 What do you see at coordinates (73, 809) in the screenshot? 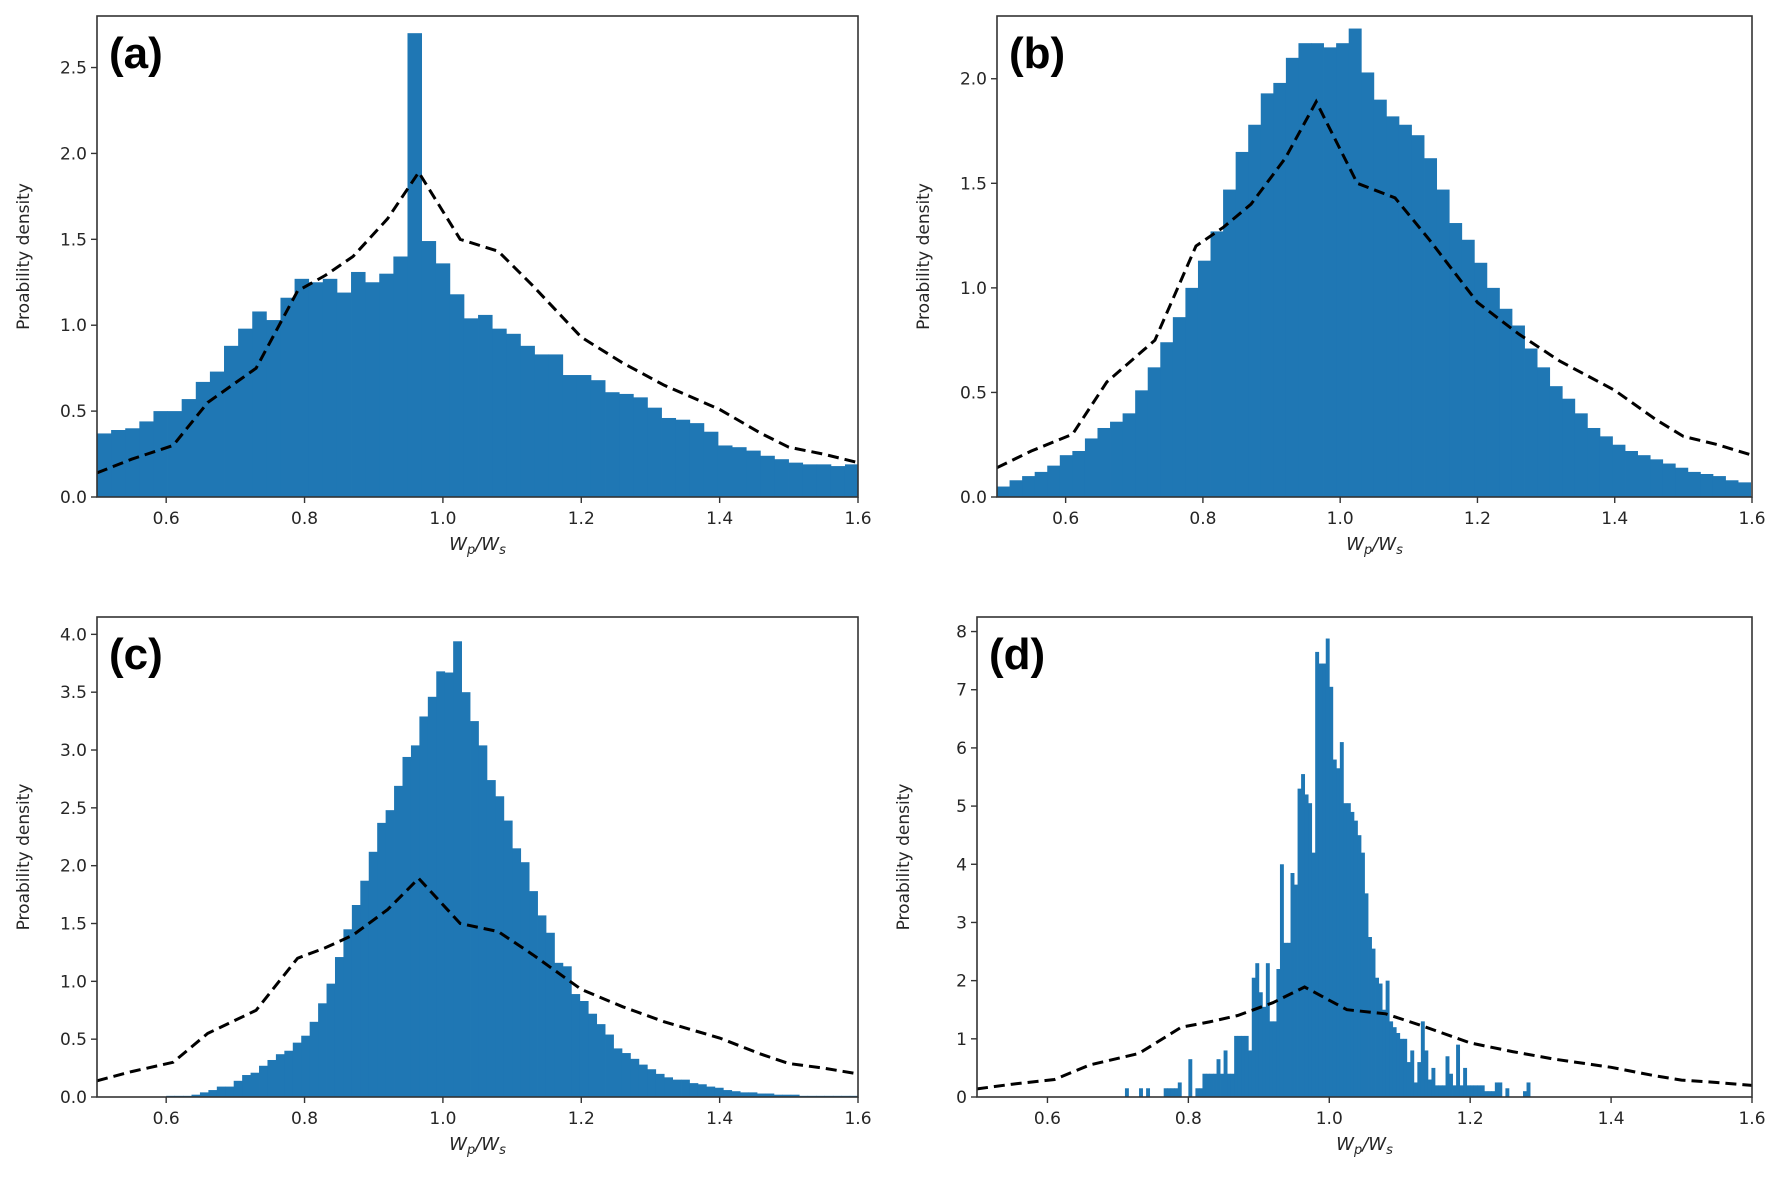
I see `y-tick-label: 2.5` at bounding box center [73, 809].